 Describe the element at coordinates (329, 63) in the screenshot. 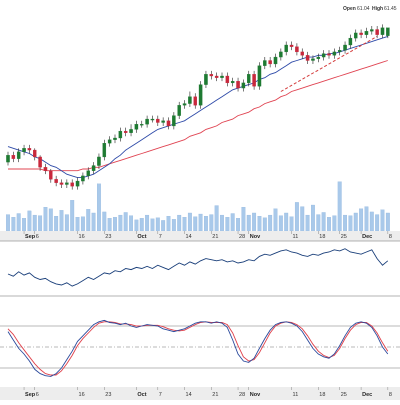

I see `trend-line` at that location.